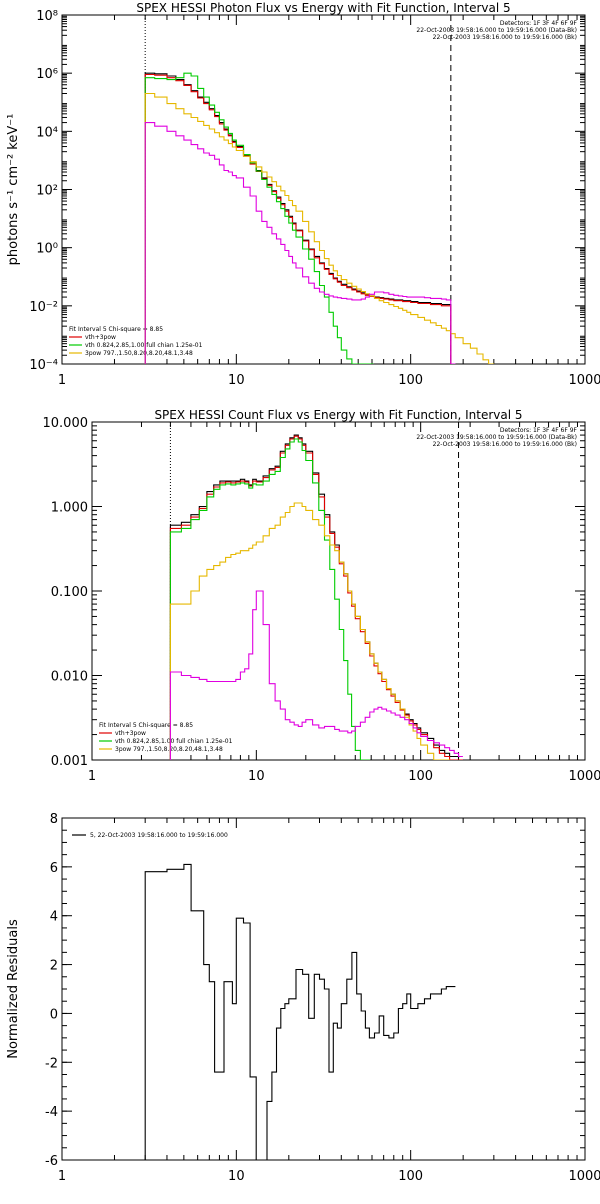 The image size is (600, 1204). What do you see at coordinates (47, 74) in the screenshot?
I see `y-tick-label: 10⁶` at bounding box center [47, 74].